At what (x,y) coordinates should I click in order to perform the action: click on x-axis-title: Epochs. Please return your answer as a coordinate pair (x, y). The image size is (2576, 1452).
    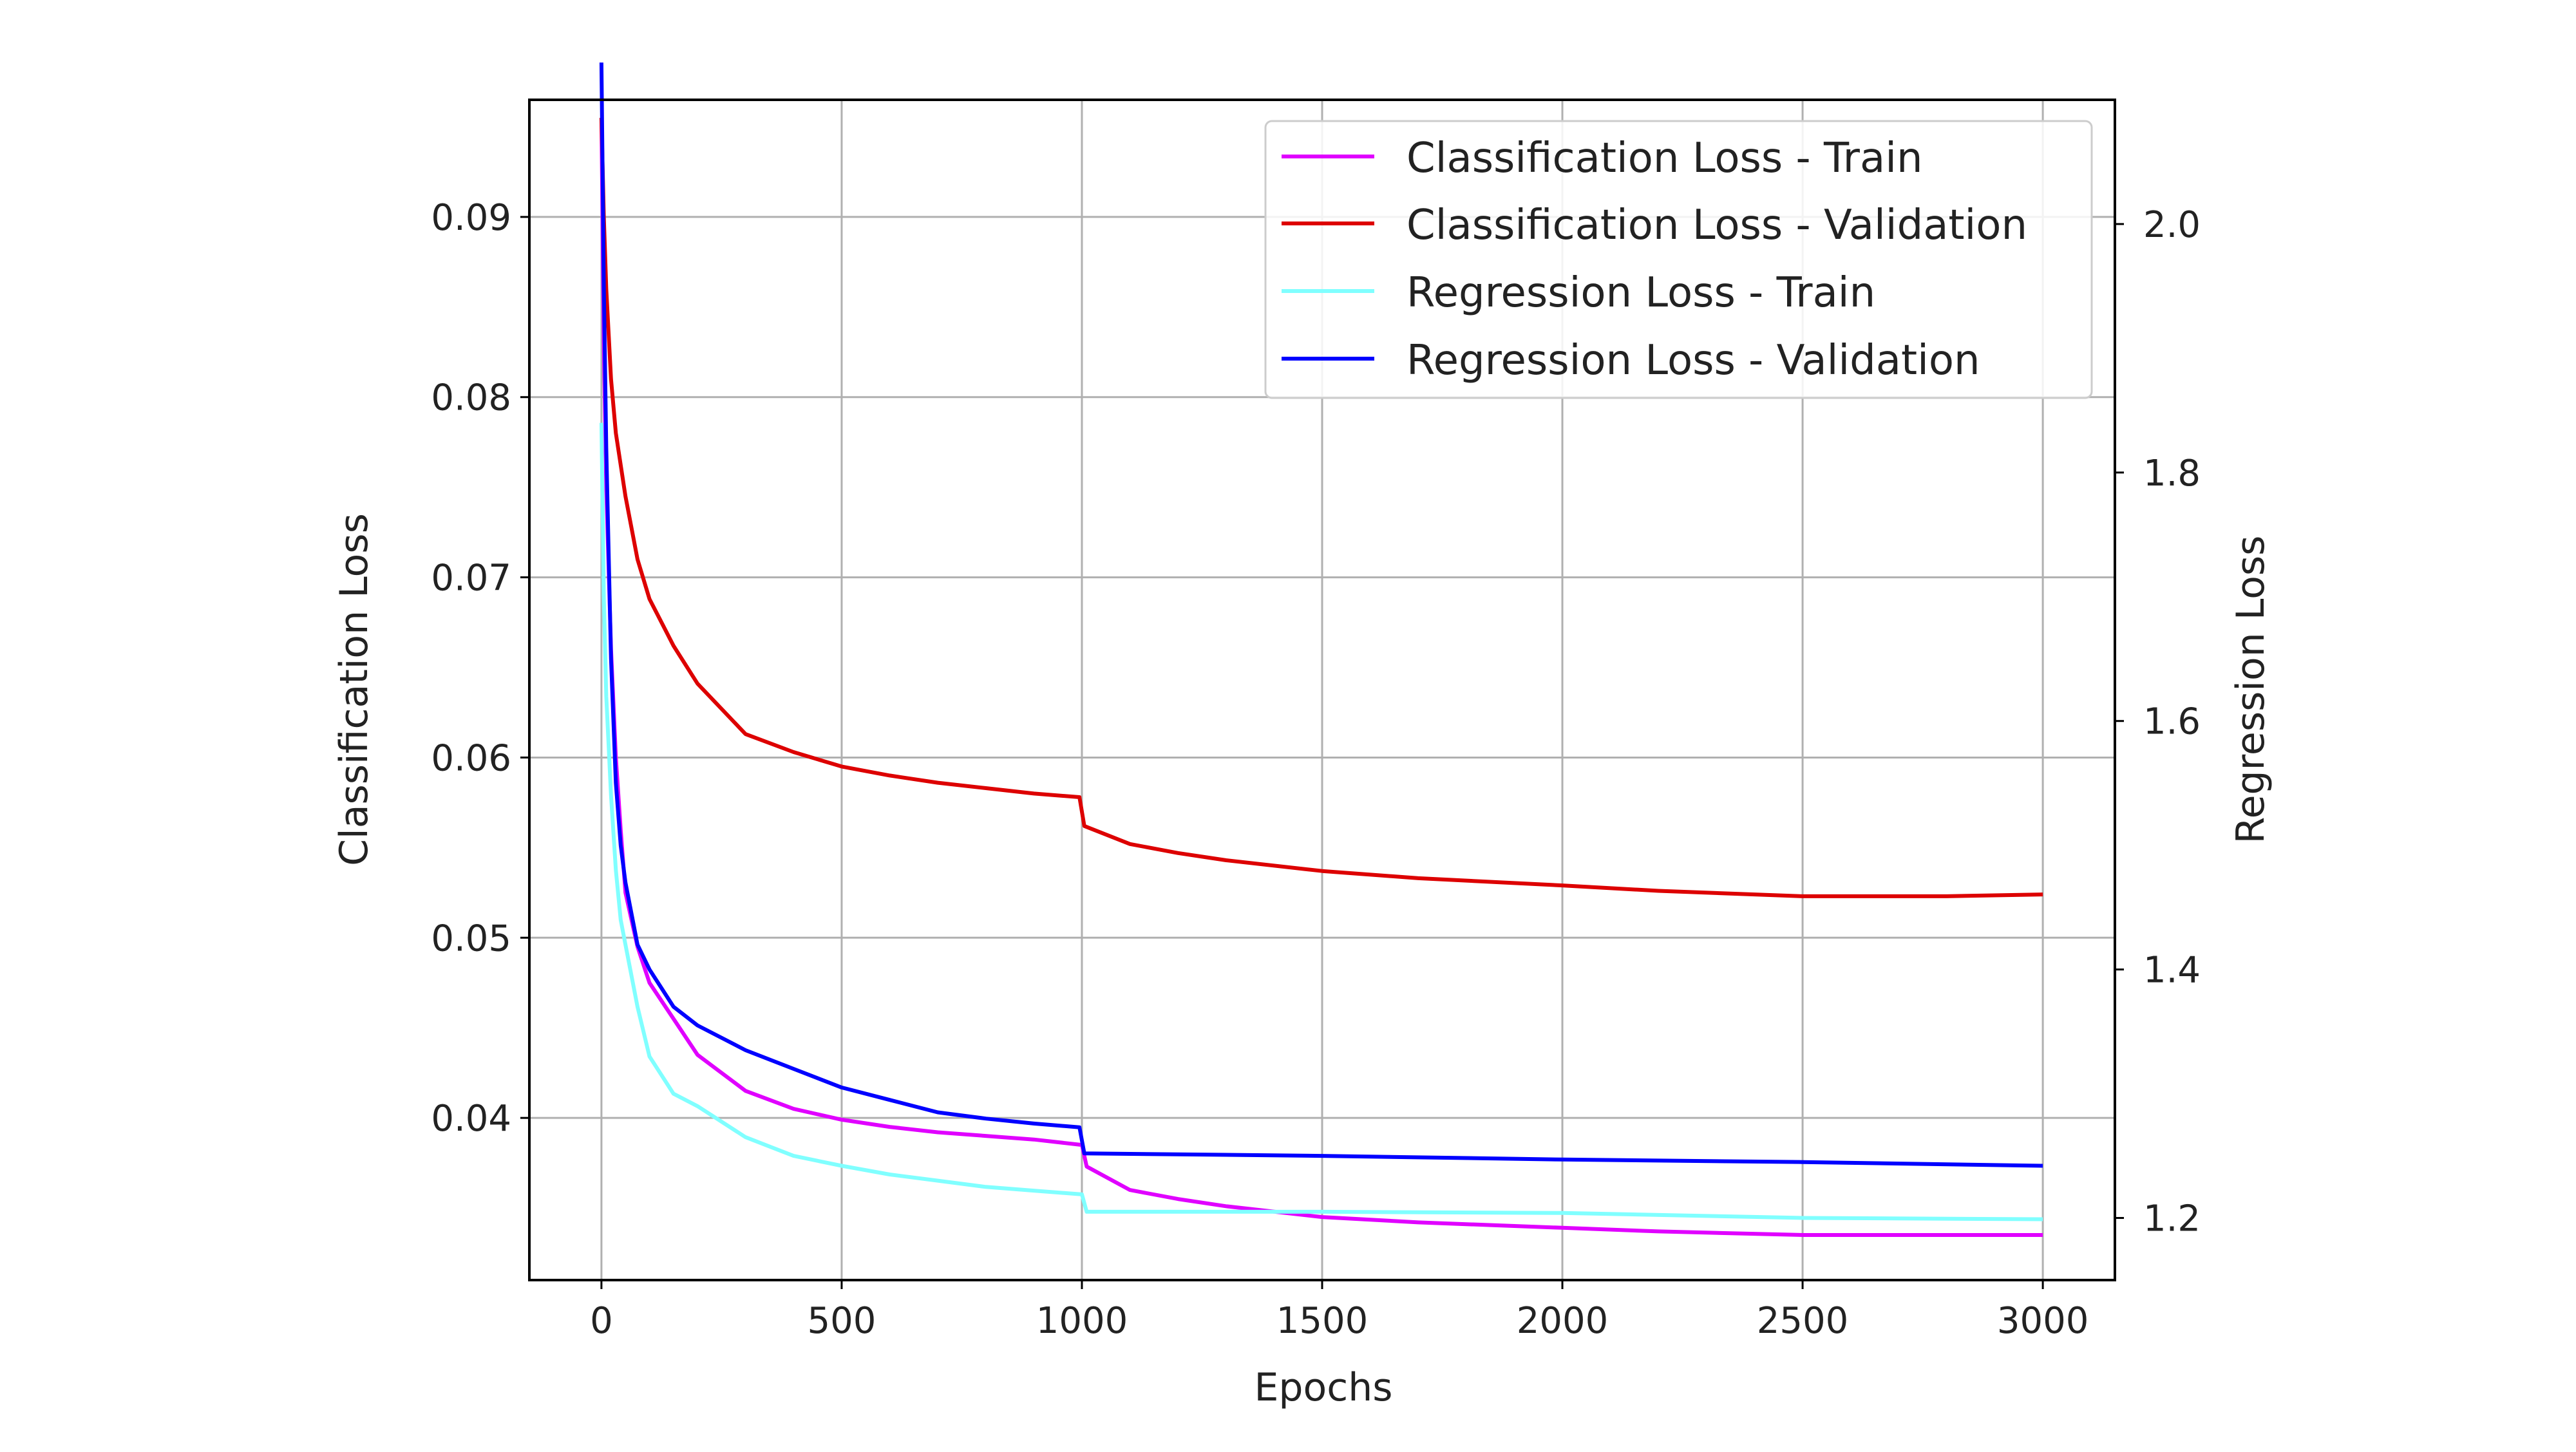
    Looking at the image, I should click on (1324, 1387).